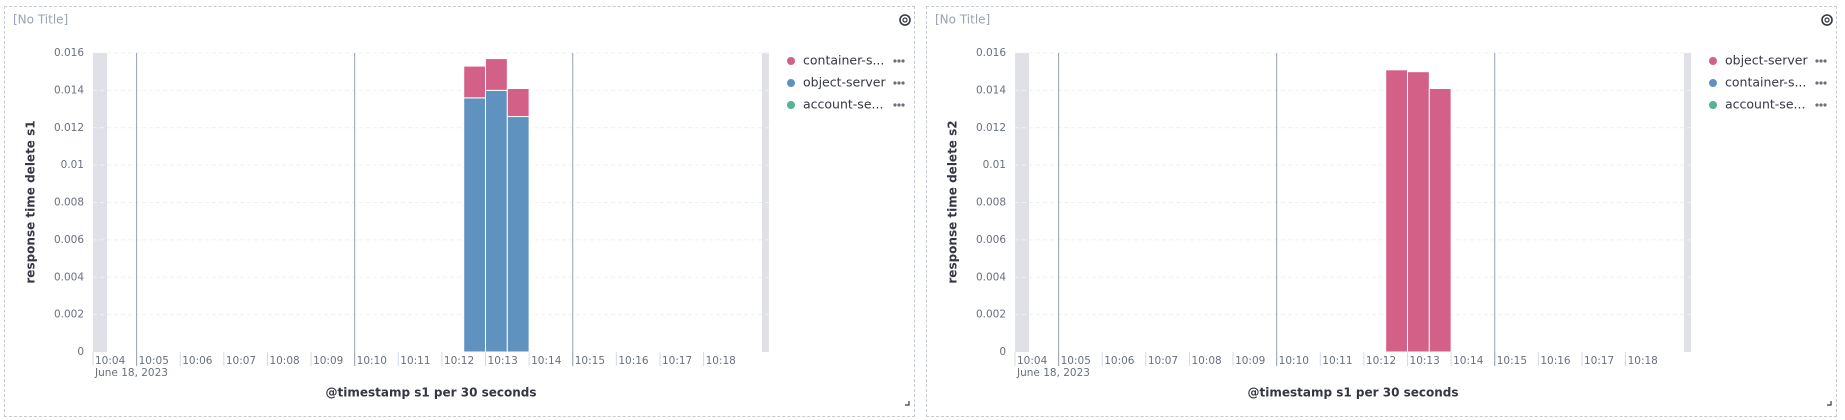 The width and height of the screenshot is (1845, 420). I want to click on y-axis-title: response time delete s2, so click(953, 201).